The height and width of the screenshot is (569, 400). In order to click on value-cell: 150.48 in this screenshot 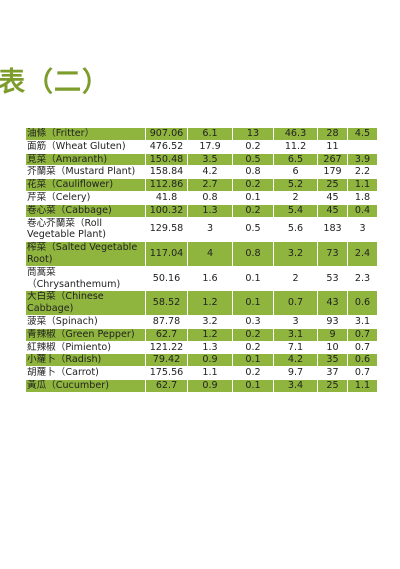, I will do `click(166, 159)`.